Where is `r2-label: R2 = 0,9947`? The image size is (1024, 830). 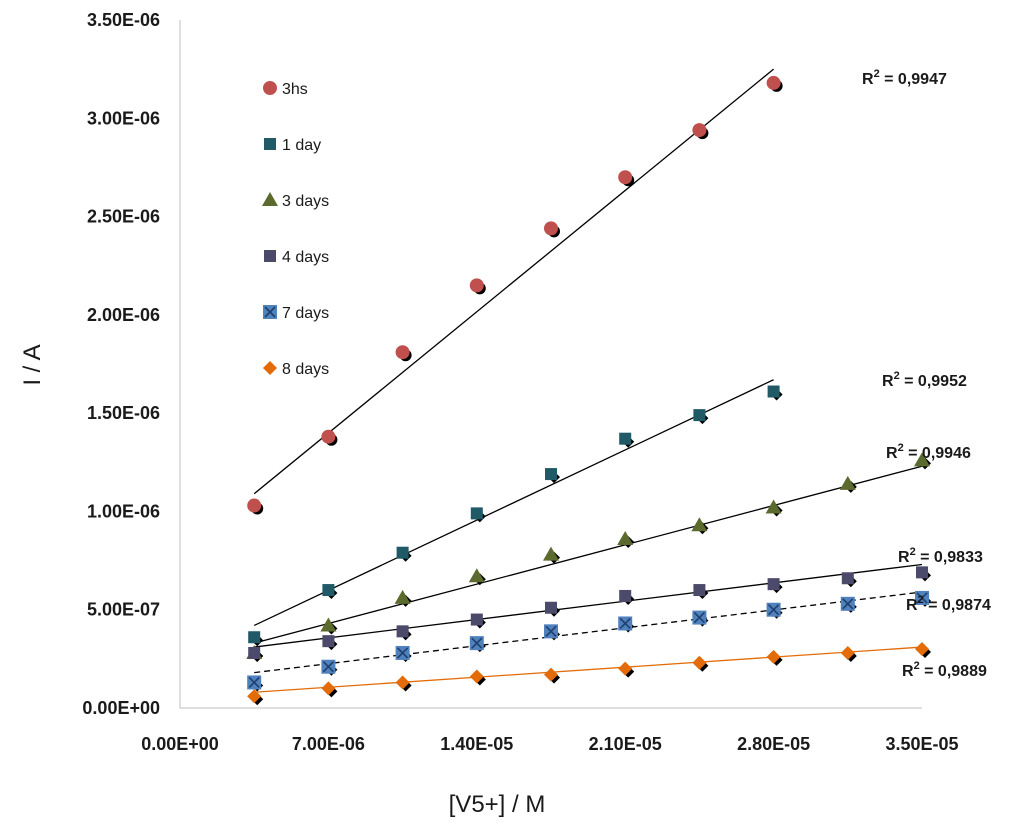
r2-label: R2 = 0,9947 is located at coordinates (904, 78).